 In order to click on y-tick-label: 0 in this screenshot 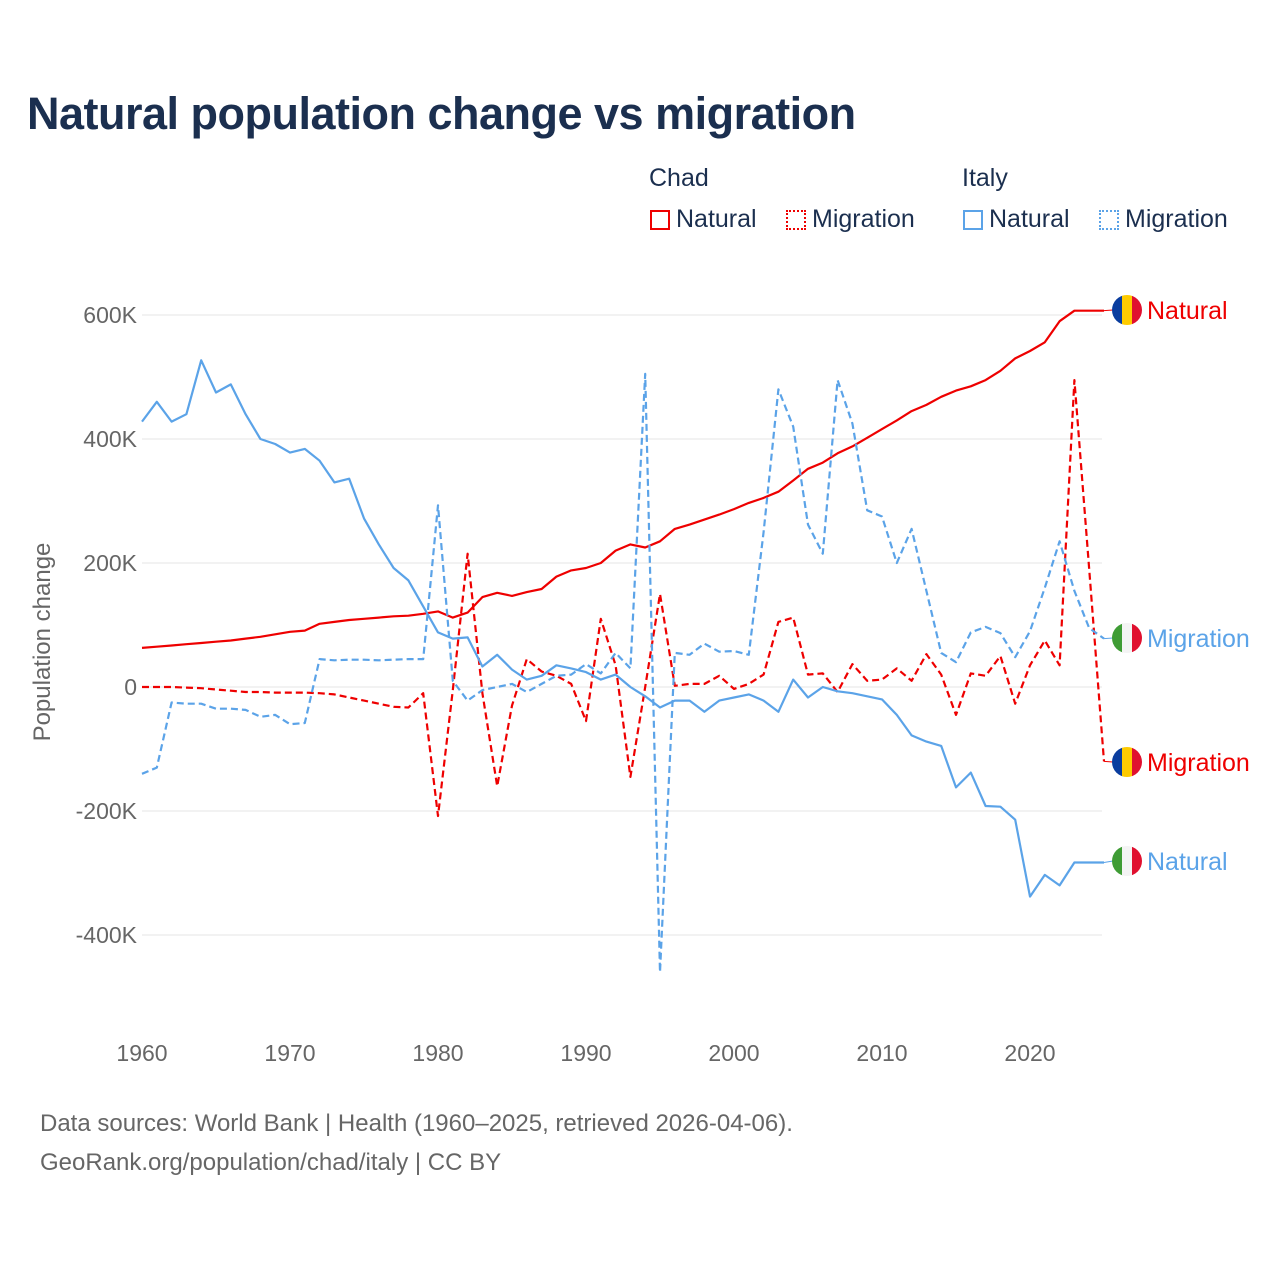, I will do `click(130, 687)`.